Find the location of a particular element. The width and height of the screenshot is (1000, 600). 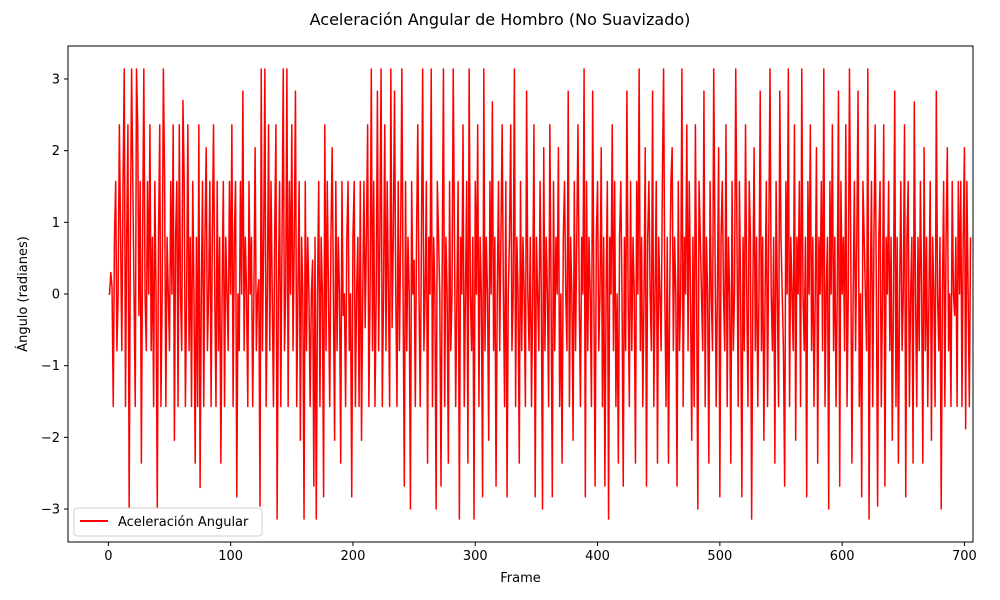

x-axis-ticks: 0 100 200 300 400 500 600 700 is located at coordinates (540, 553).